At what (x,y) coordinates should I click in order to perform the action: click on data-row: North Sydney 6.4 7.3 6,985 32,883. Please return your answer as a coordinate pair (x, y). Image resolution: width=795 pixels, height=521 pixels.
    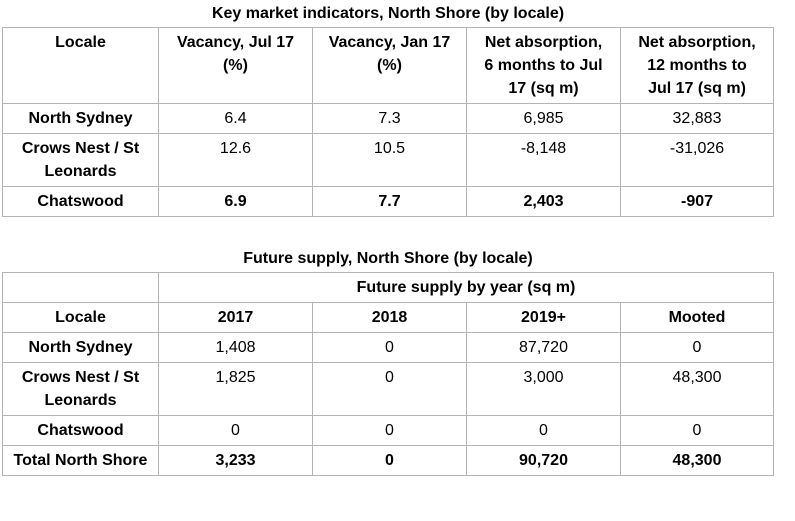
    Looking at the image, I should click on (388, 118).